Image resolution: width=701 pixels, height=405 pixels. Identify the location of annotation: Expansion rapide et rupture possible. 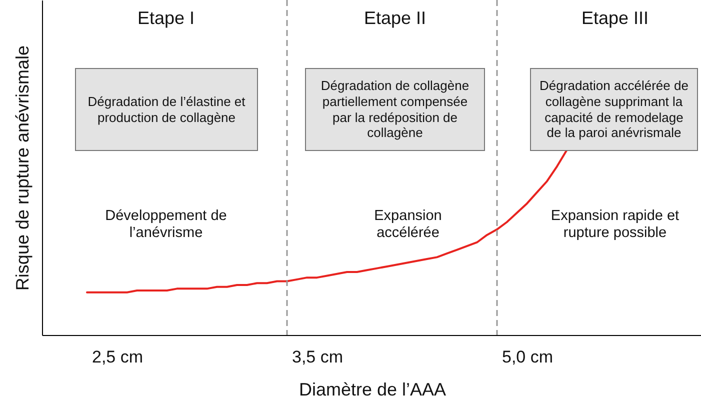
(615, 225).